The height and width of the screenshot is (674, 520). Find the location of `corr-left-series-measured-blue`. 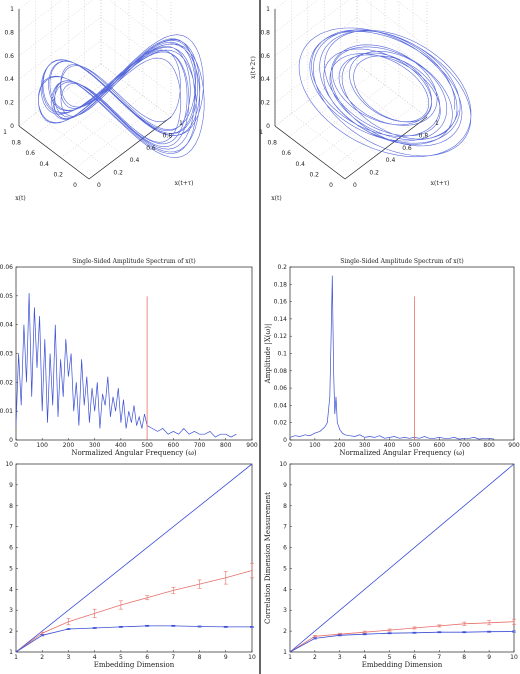

corr-left-series-measured-blue is located at coordinates (133, 639).